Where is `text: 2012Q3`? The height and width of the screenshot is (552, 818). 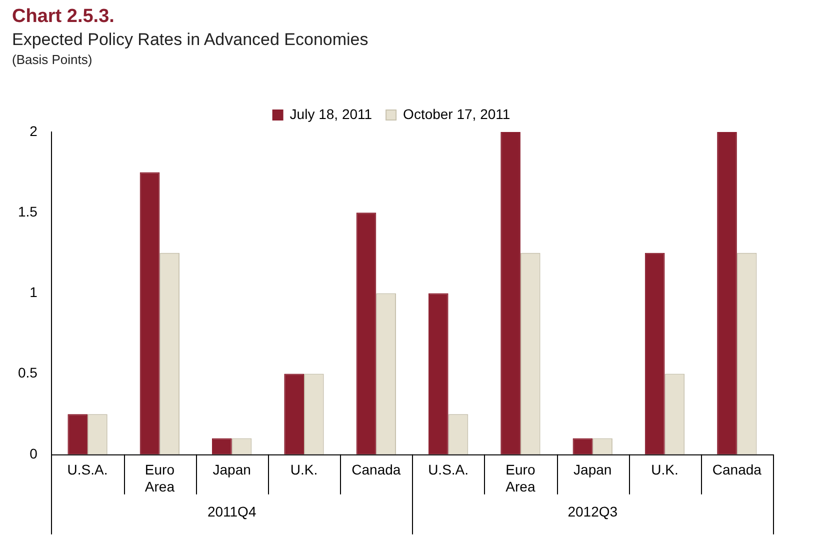 text: 2012Q3 is located at coordinates (593, 511).